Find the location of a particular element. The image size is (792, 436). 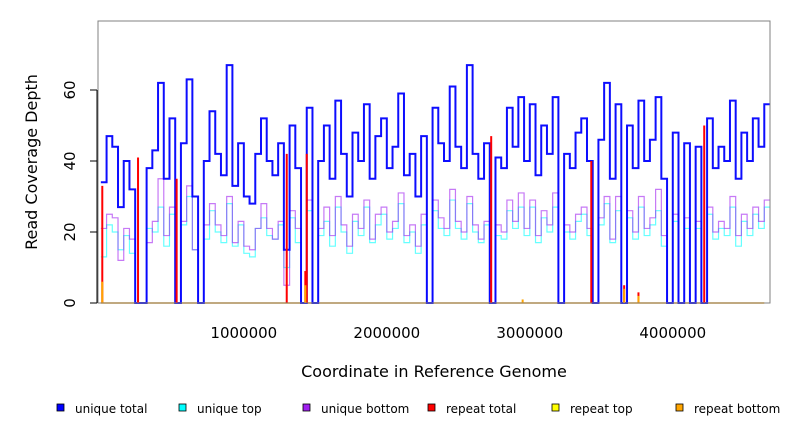

y-axis-label: Read Coverage Depth is located at coordinates (31, 162).